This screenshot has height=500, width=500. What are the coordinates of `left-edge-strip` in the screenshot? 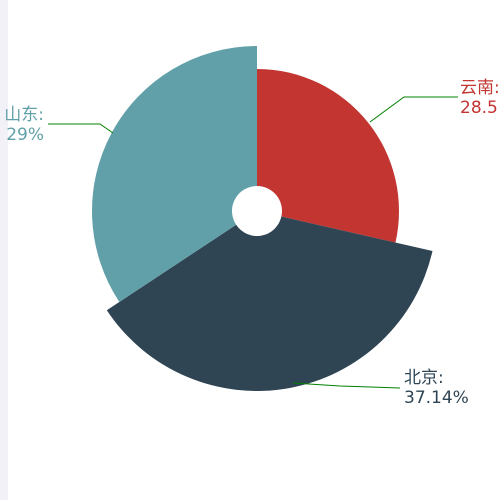 It's located at (4, 250).